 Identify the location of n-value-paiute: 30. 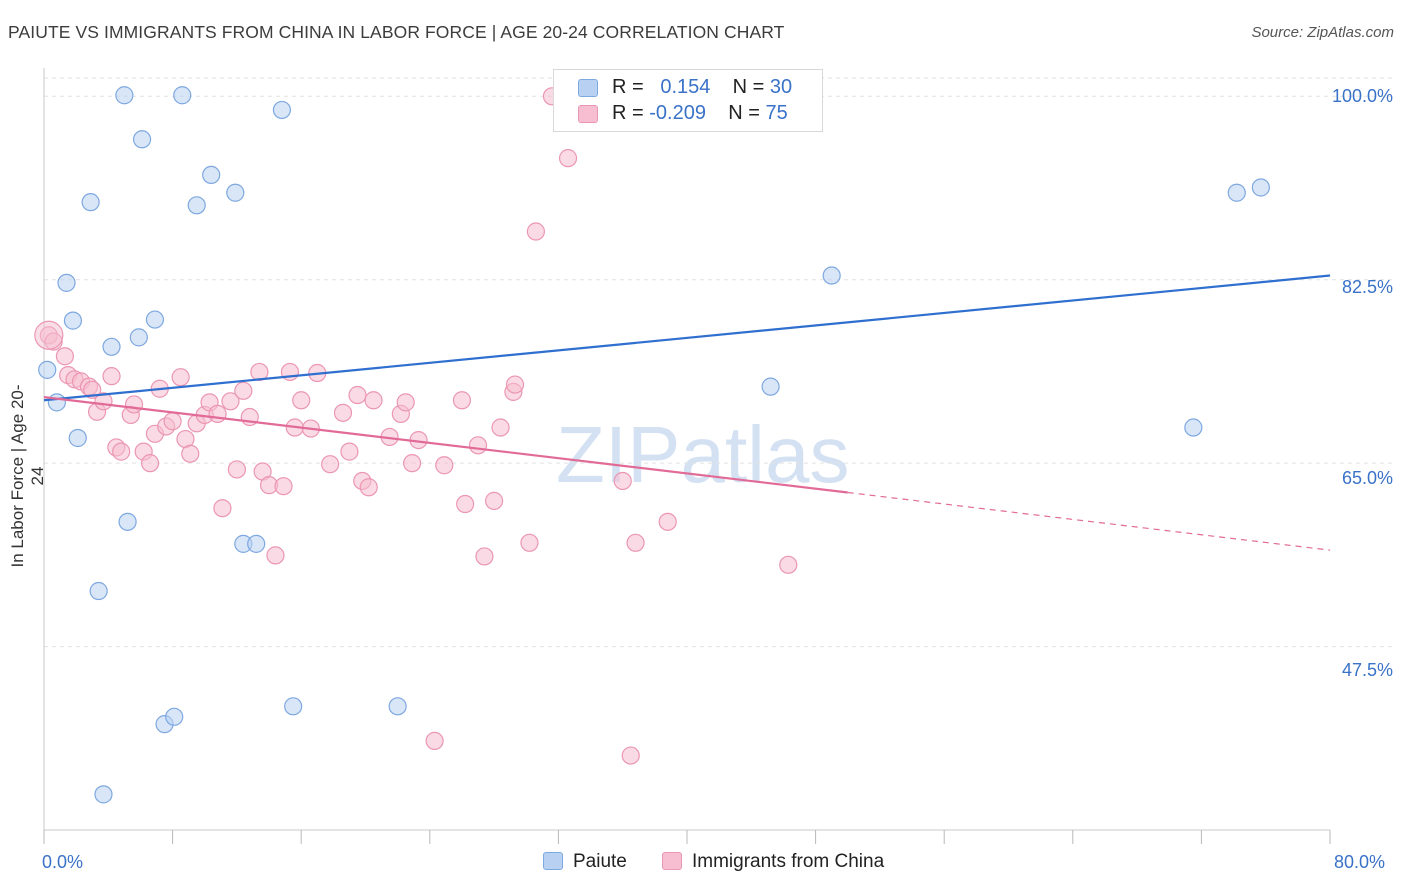
(781, 87).